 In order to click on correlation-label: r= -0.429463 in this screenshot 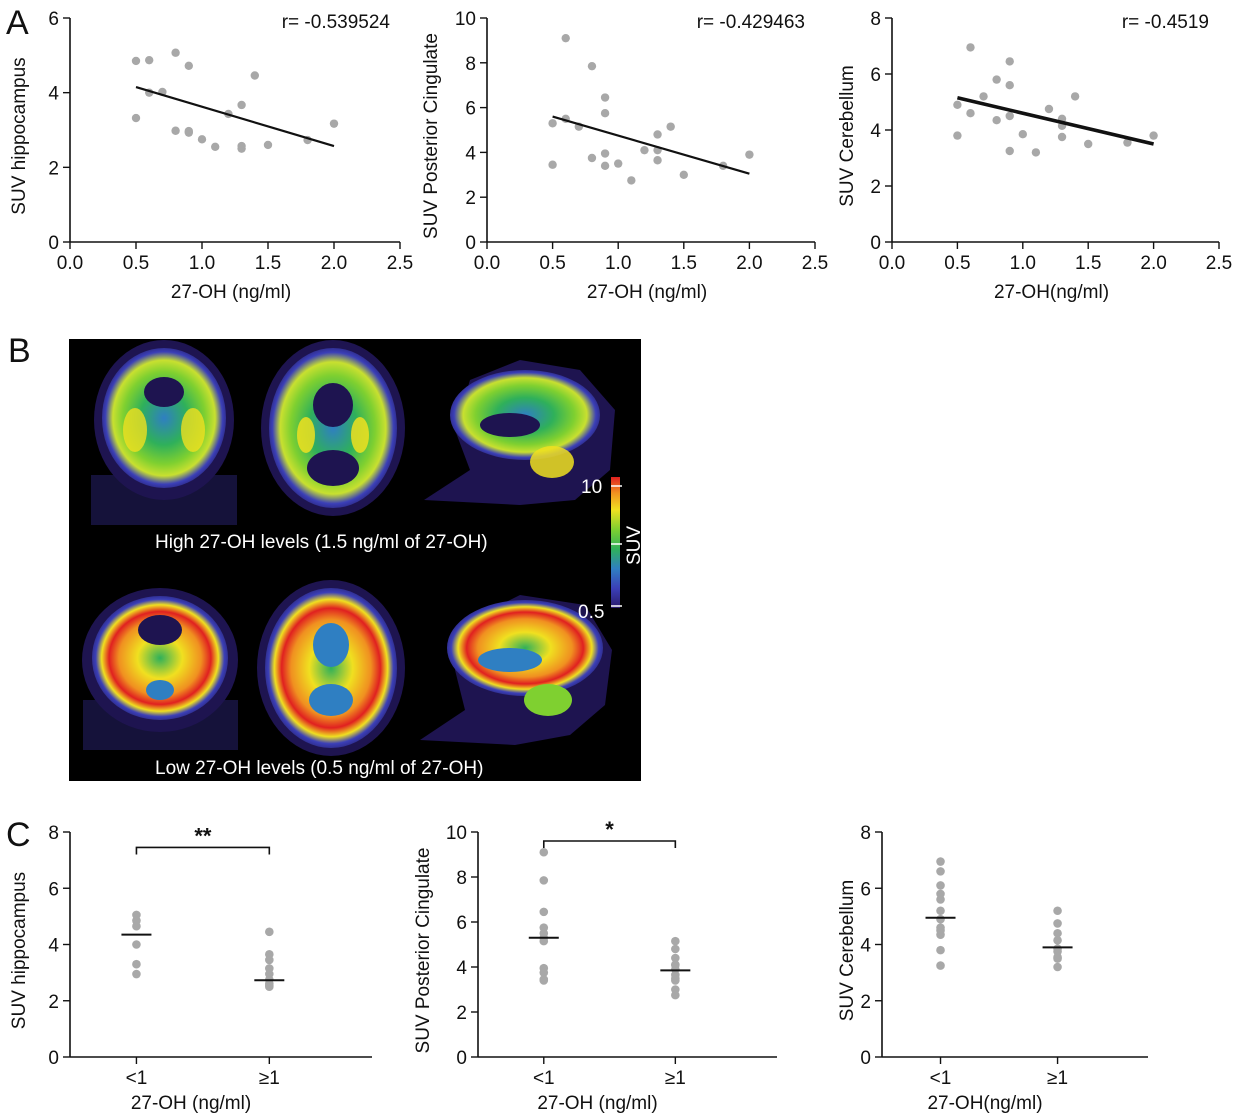, I will do `click(751, 22)`.